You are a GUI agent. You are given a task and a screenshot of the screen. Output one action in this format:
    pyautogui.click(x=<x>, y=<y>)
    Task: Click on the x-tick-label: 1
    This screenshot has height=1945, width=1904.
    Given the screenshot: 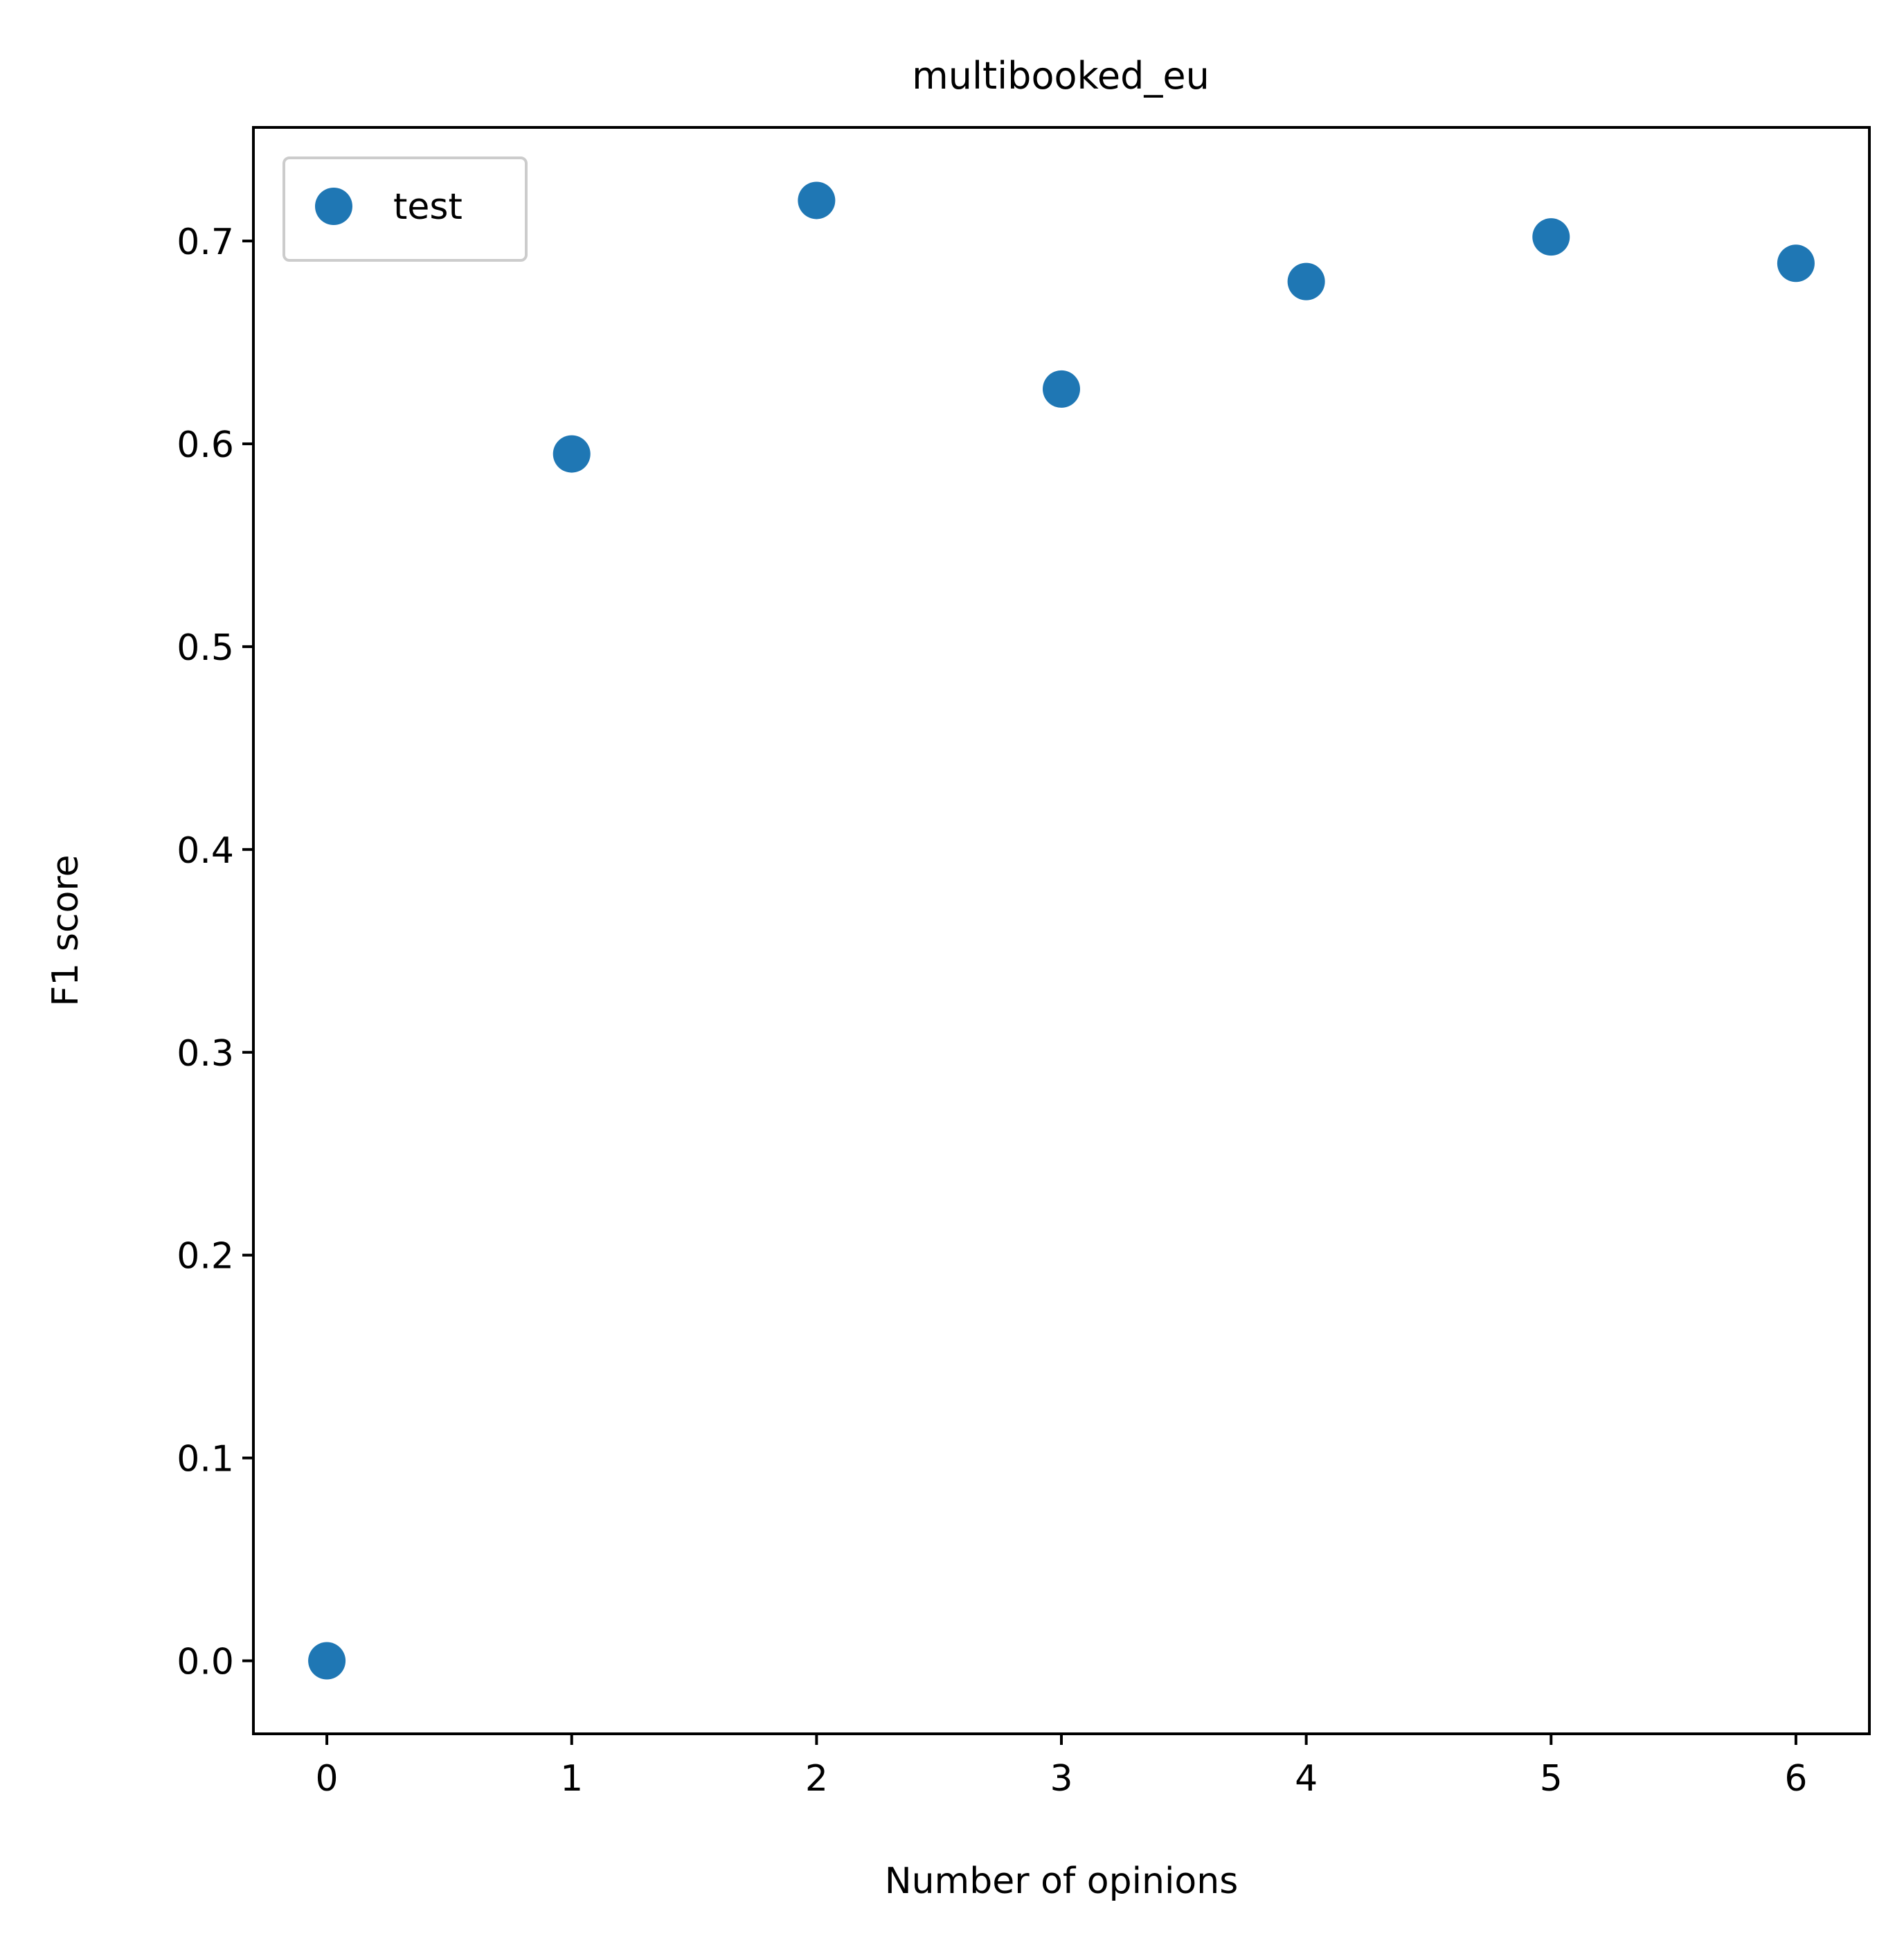 What is the action you would take?
    pyautogui.click(x=571, y=1779)
    